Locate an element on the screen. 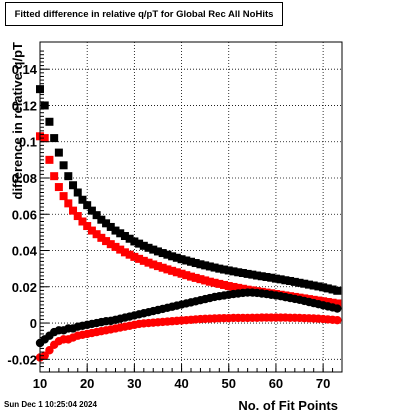 This screenshot has height=414, width=400. y-tick-label: 0 is located at coordinates (33, 323).